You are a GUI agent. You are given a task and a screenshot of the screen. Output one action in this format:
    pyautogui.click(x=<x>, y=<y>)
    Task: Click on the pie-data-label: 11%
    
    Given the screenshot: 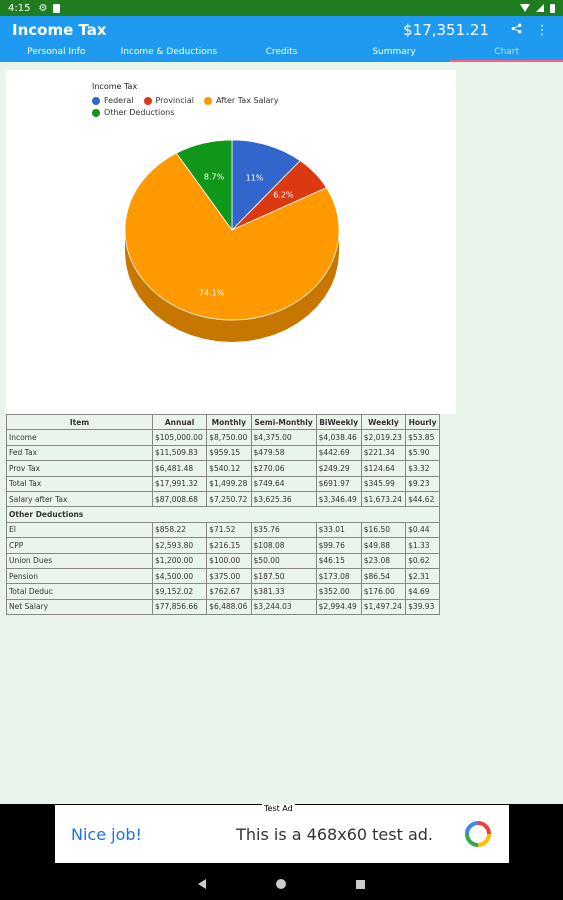 What is the action you would take?
    pyautogui.click(x=255, y=178)
    